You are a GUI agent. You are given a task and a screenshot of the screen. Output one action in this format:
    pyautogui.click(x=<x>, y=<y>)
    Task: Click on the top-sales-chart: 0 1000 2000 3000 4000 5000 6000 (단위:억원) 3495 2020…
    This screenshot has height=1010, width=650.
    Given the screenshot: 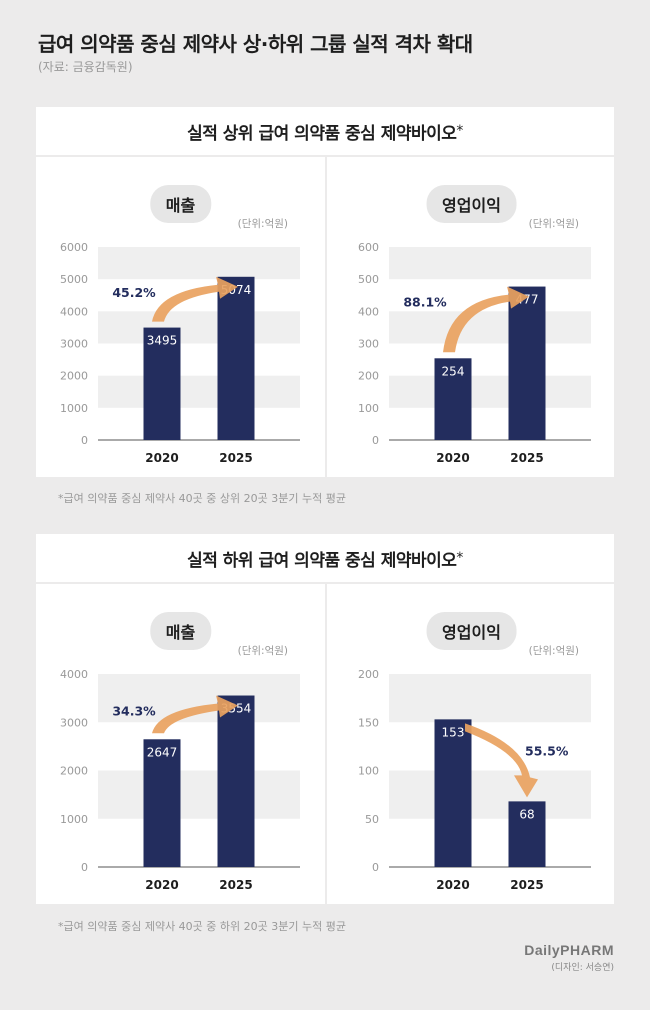 What is the action you would take?
    pyautogui.click(x=180, y=341)
    